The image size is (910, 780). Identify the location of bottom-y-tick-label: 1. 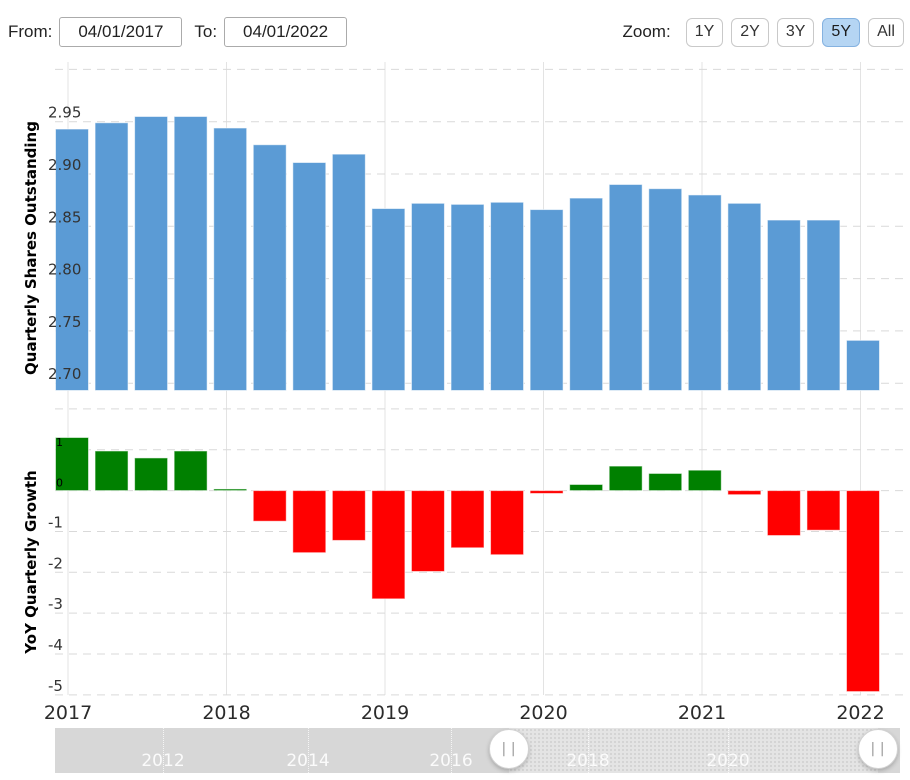
(59, 442).